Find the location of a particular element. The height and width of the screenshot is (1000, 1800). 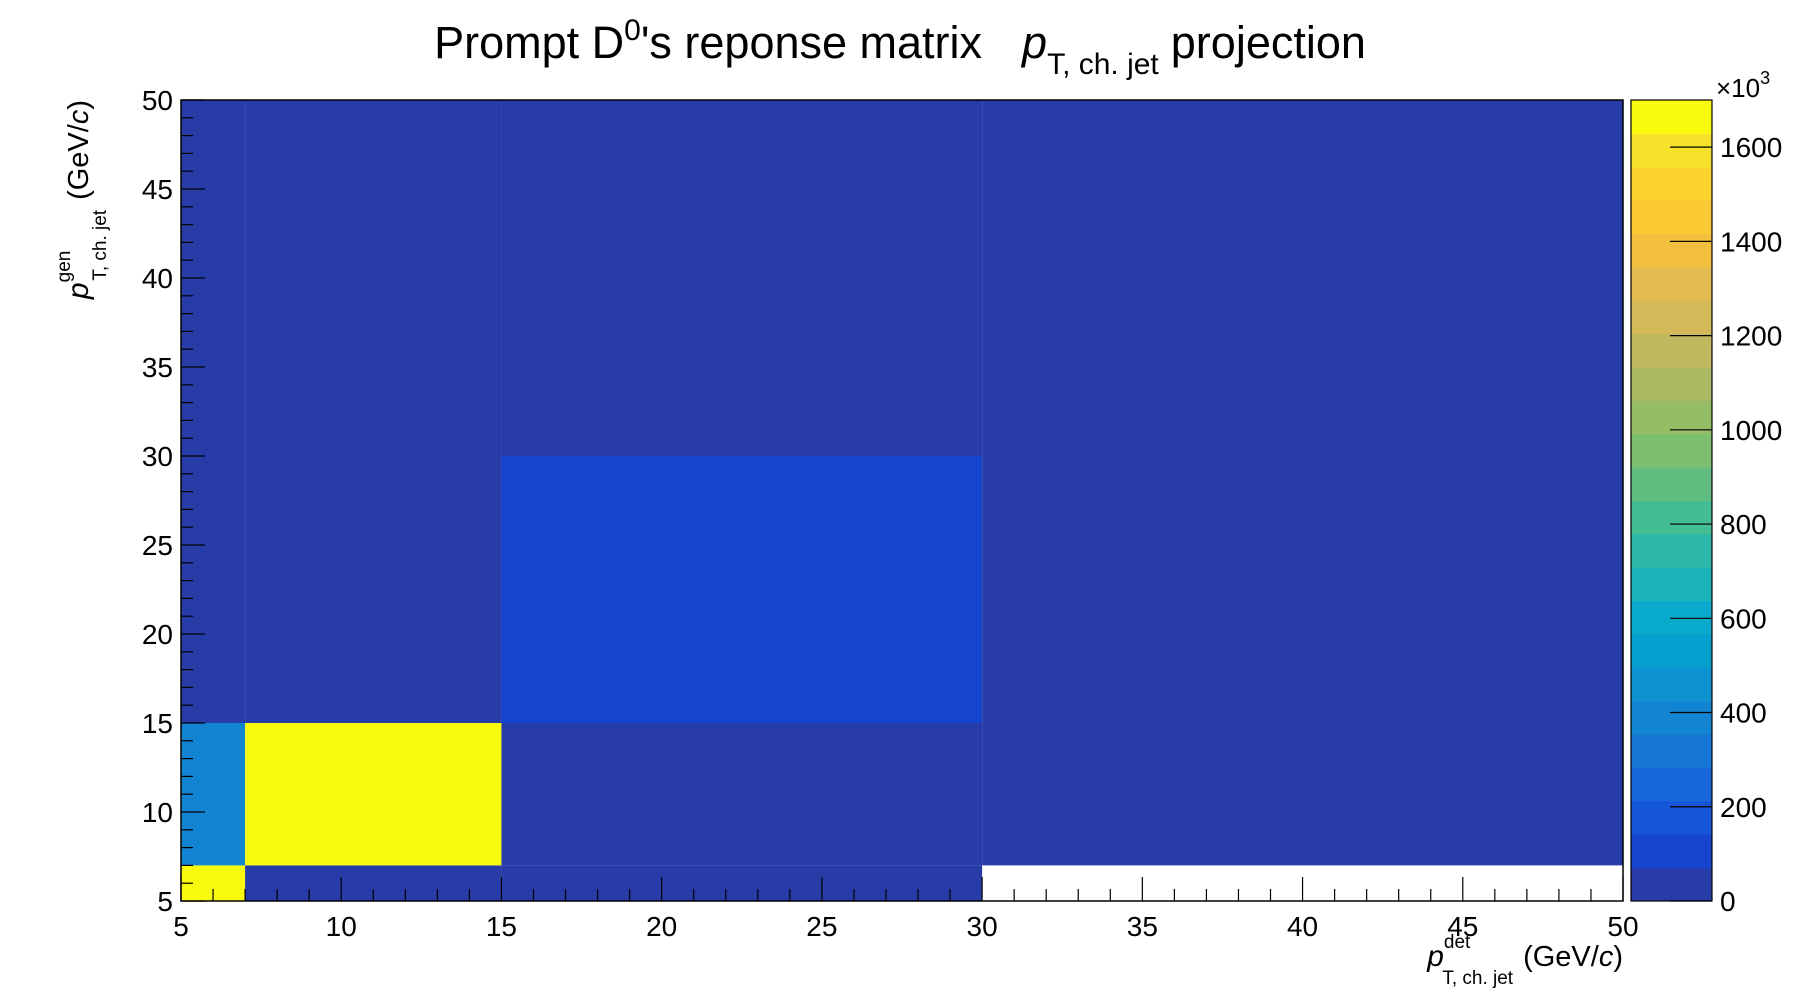

x-tick-label: 15 is located at coordinates (501, 926).